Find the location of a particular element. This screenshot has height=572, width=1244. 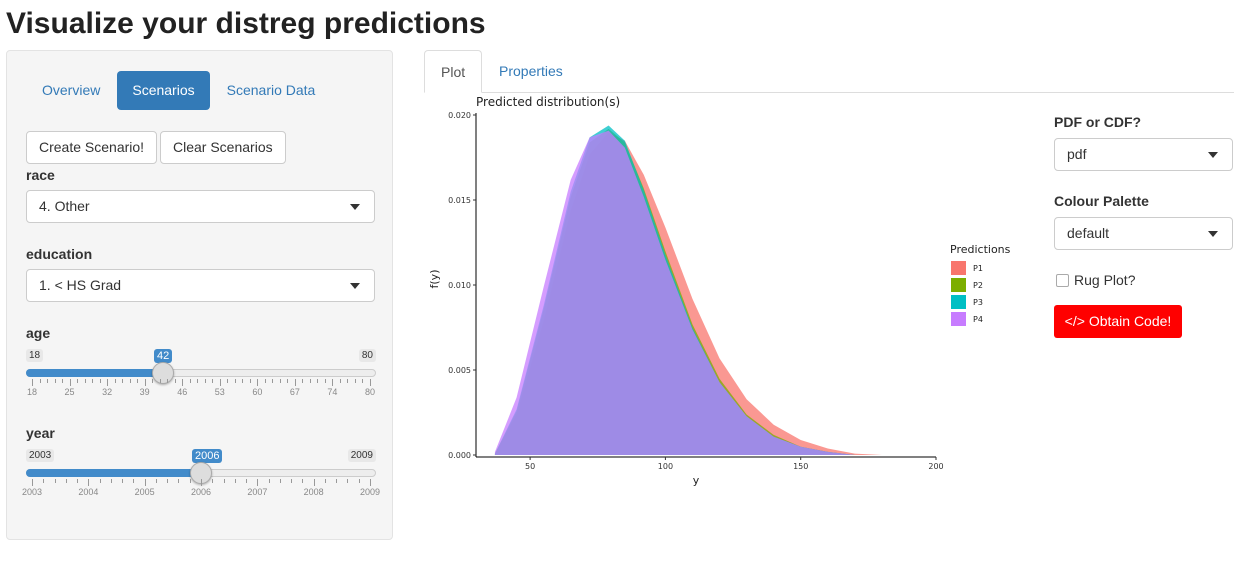

x-tick-label: 50 is located at coordinates (530, 466).